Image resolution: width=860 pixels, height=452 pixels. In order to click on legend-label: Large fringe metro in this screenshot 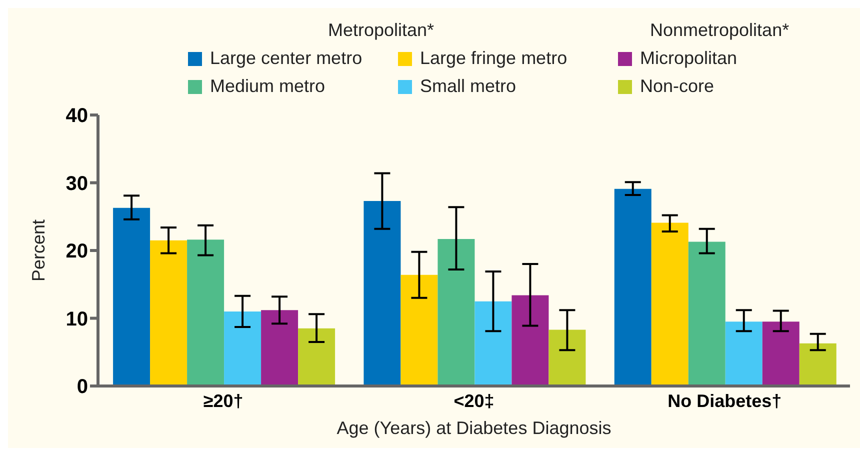, I will do `click(494, 58)`.